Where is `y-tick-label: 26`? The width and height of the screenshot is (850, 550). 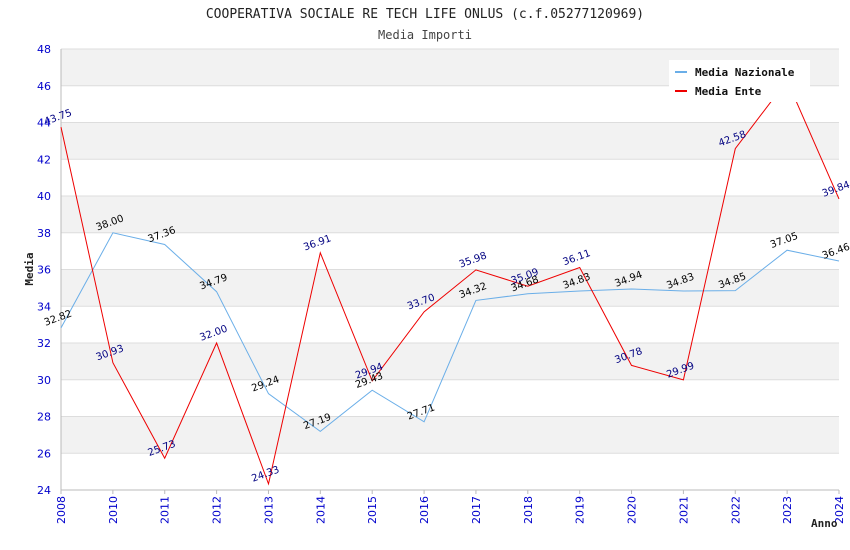 y-tick-label: 26 is located at coordinates (44, 453).